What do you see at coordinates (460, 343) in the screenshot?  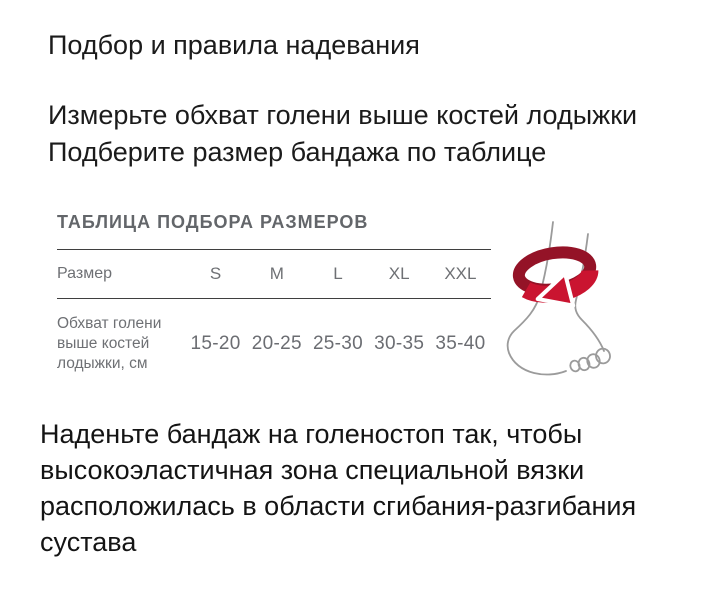 I see `range-cell-xxl: 35-40` at bounding box center [460, 343].